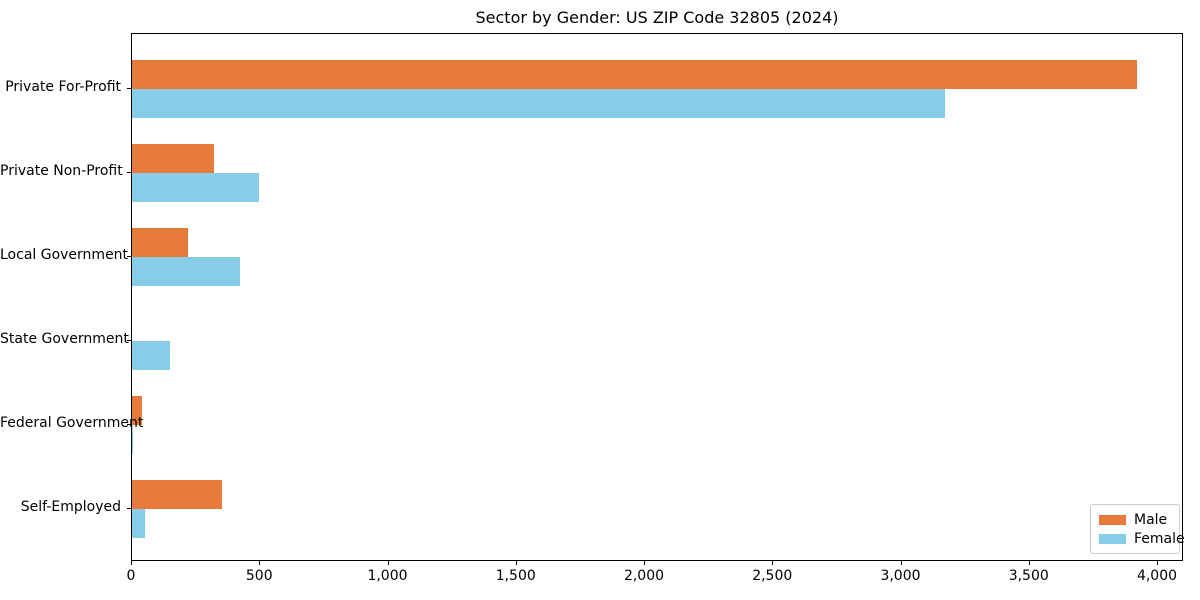 The width and height of the screenshot is (1200, 600). Describe the element at coordinates (772, 576) in the screenshot. I see `x-tick-label: 2,500` at that location.